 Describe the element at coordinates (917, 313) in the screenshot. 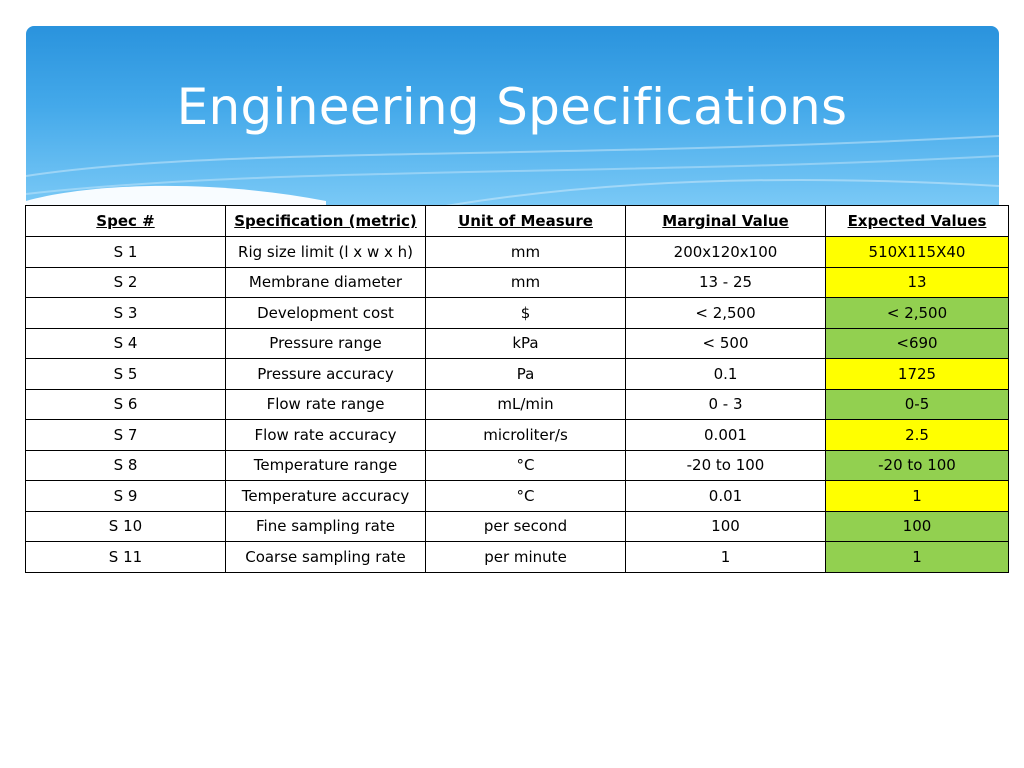

I see `expected-value-cell: < 2,500` at that location.